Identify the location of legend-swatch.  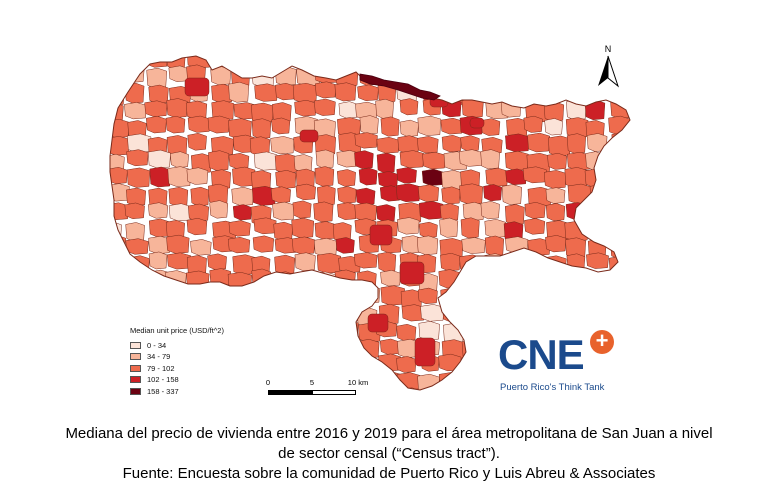
(135, 380).